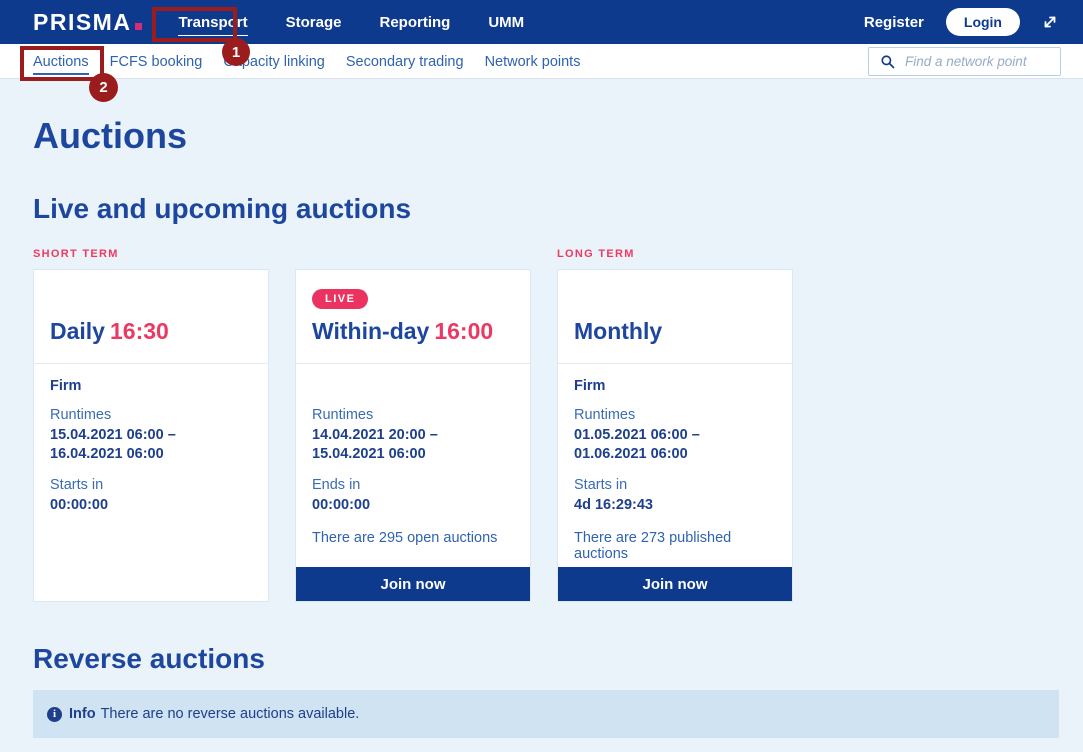 The height and width of the screenshot is (752, 1083). I want to click on subnav-item-auctions: Auctions, so click(61, 62).